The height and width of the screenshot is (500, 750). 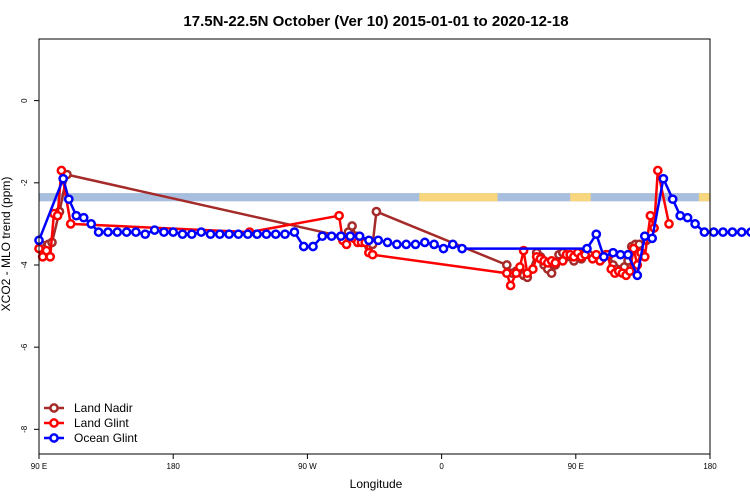 What do you see at coordinates (103, 408) in the screenshot?
I see `legend-label: Land Nadir` at bounding box center [103, 408].